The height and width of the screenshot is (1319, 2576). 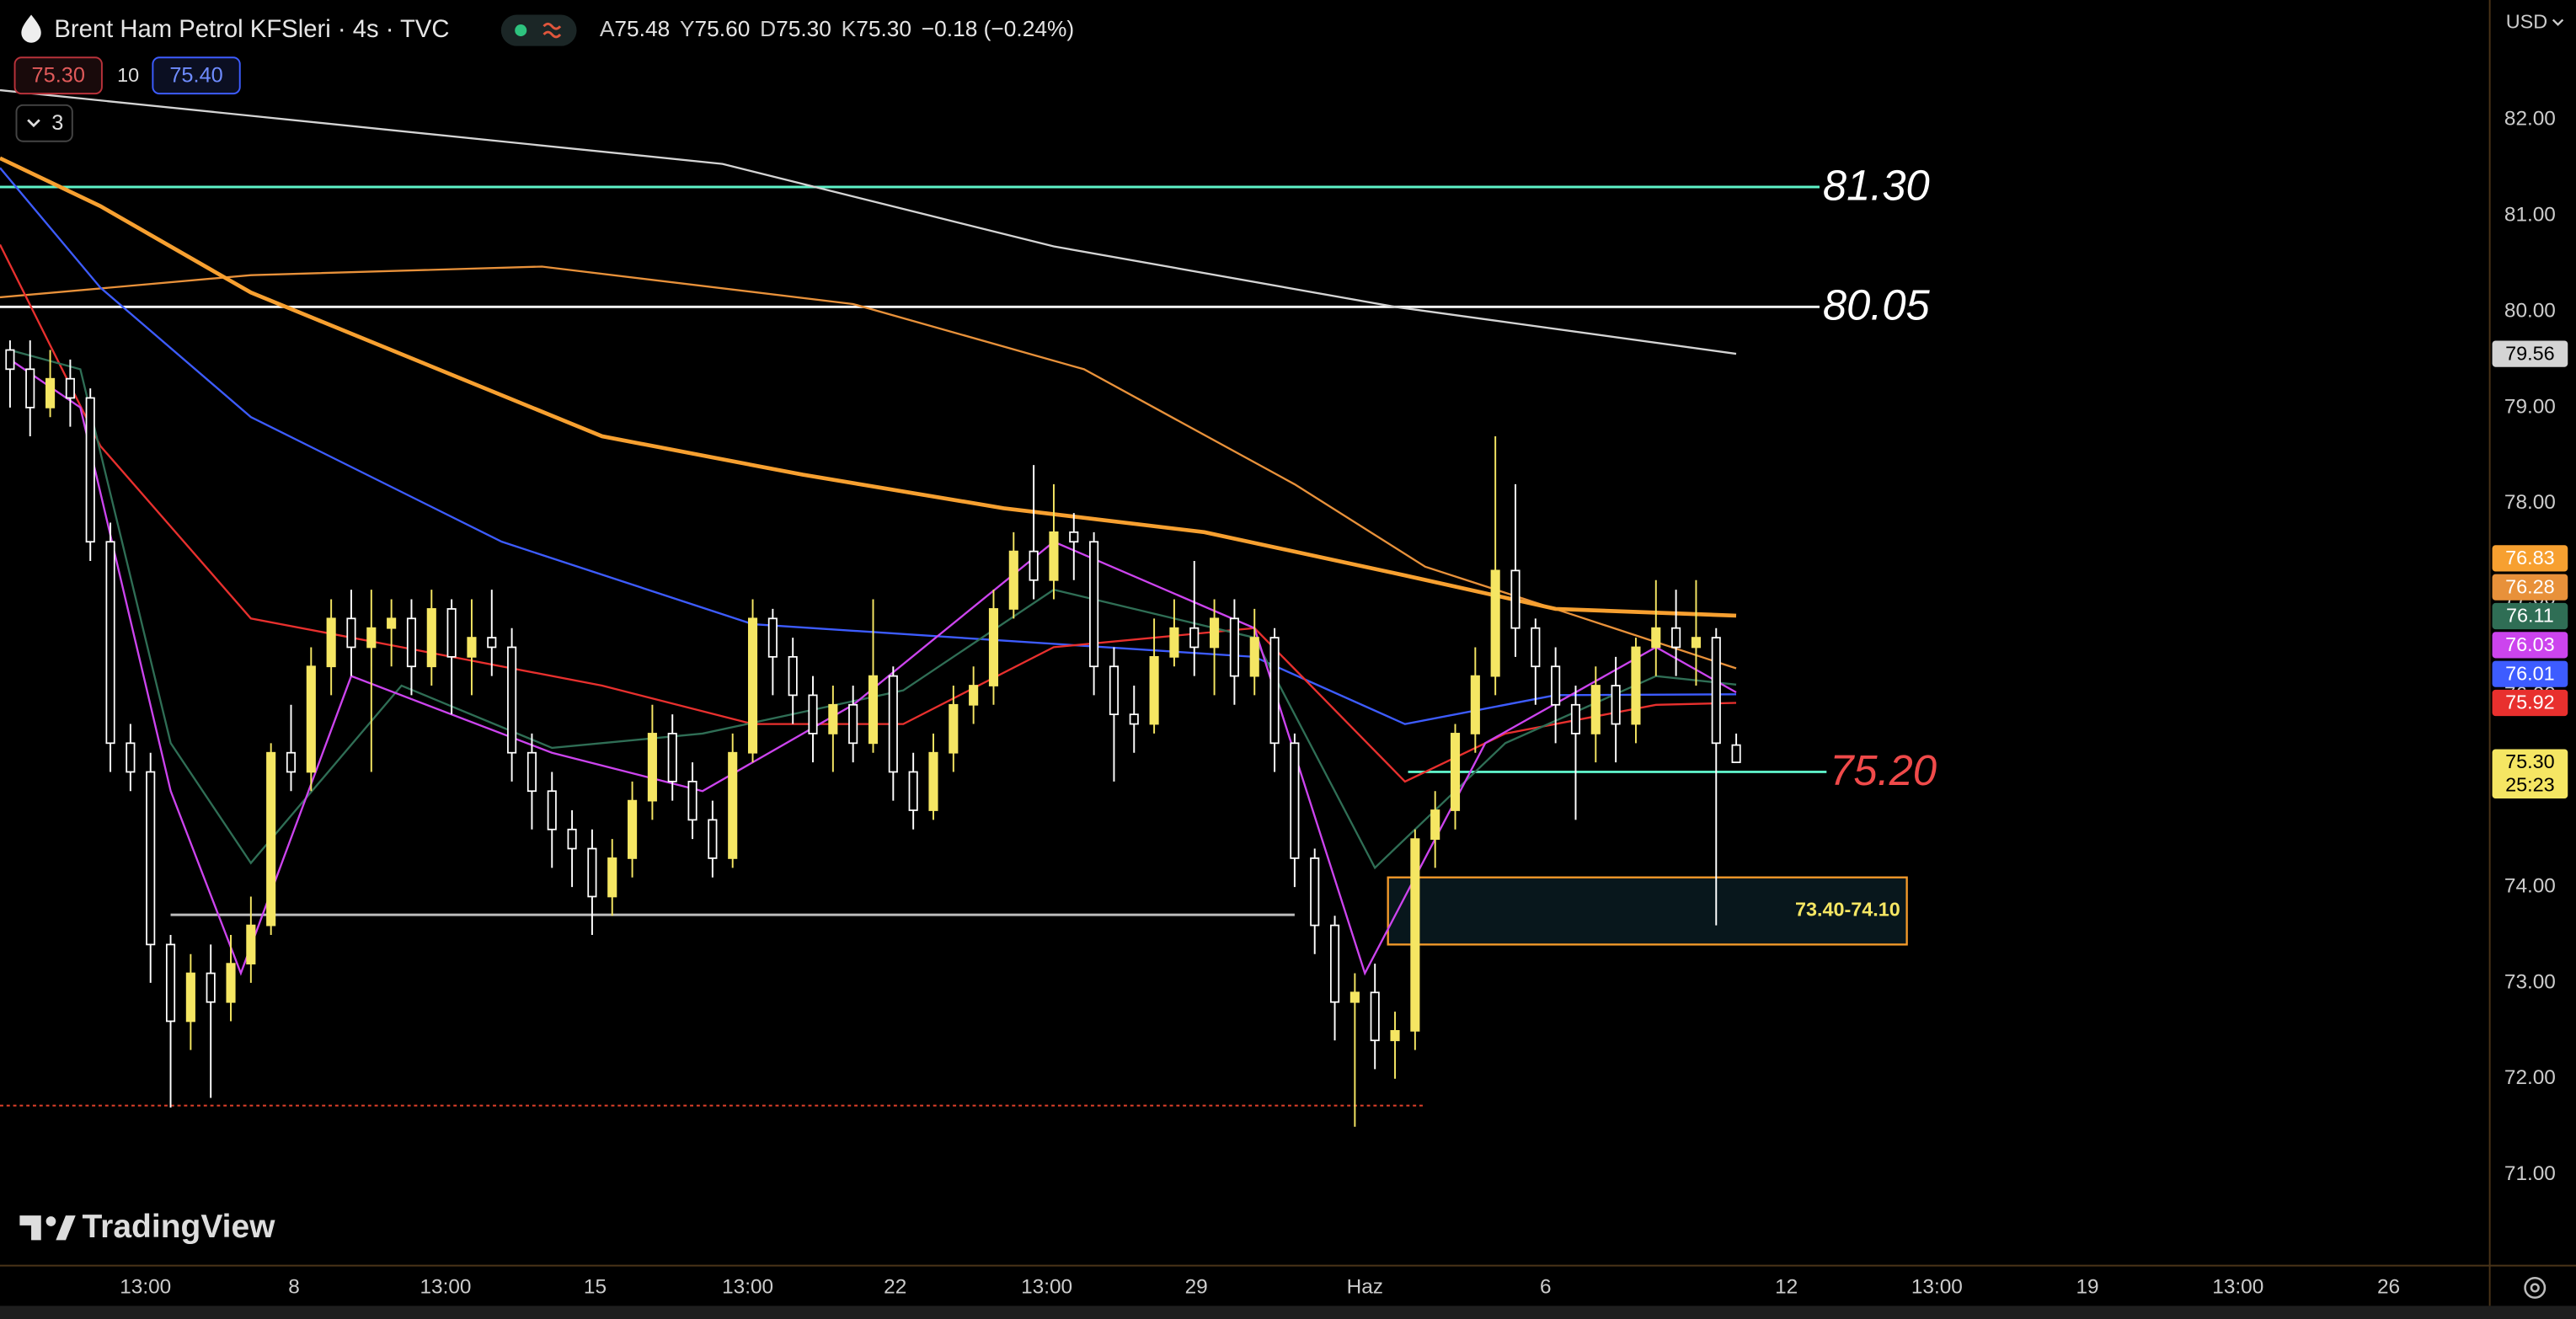 I want to click on currency: USD, so click(x=2526, y=21).